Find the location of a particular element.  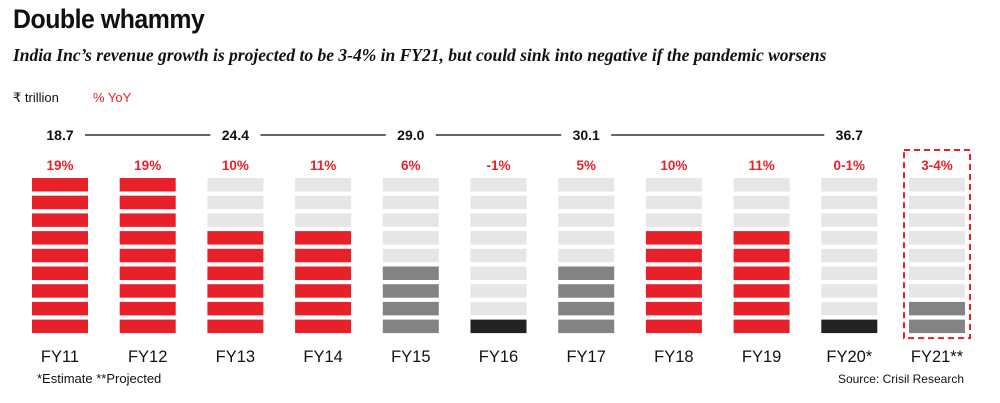

x-tick-label: FY16 is located at coordinates (498, 357).